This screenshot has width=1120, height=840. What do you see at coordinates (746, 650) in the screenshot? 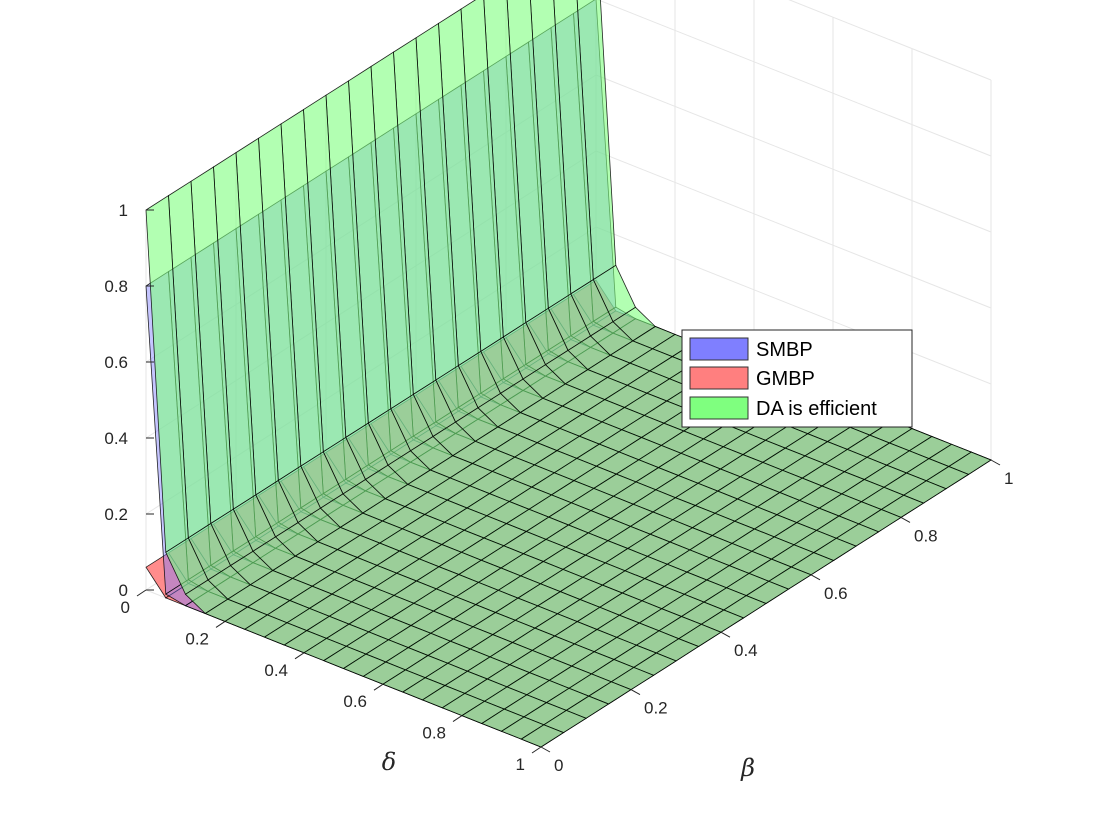
I see `y-tick-label: 0.4` at bounding box center [746, 650].